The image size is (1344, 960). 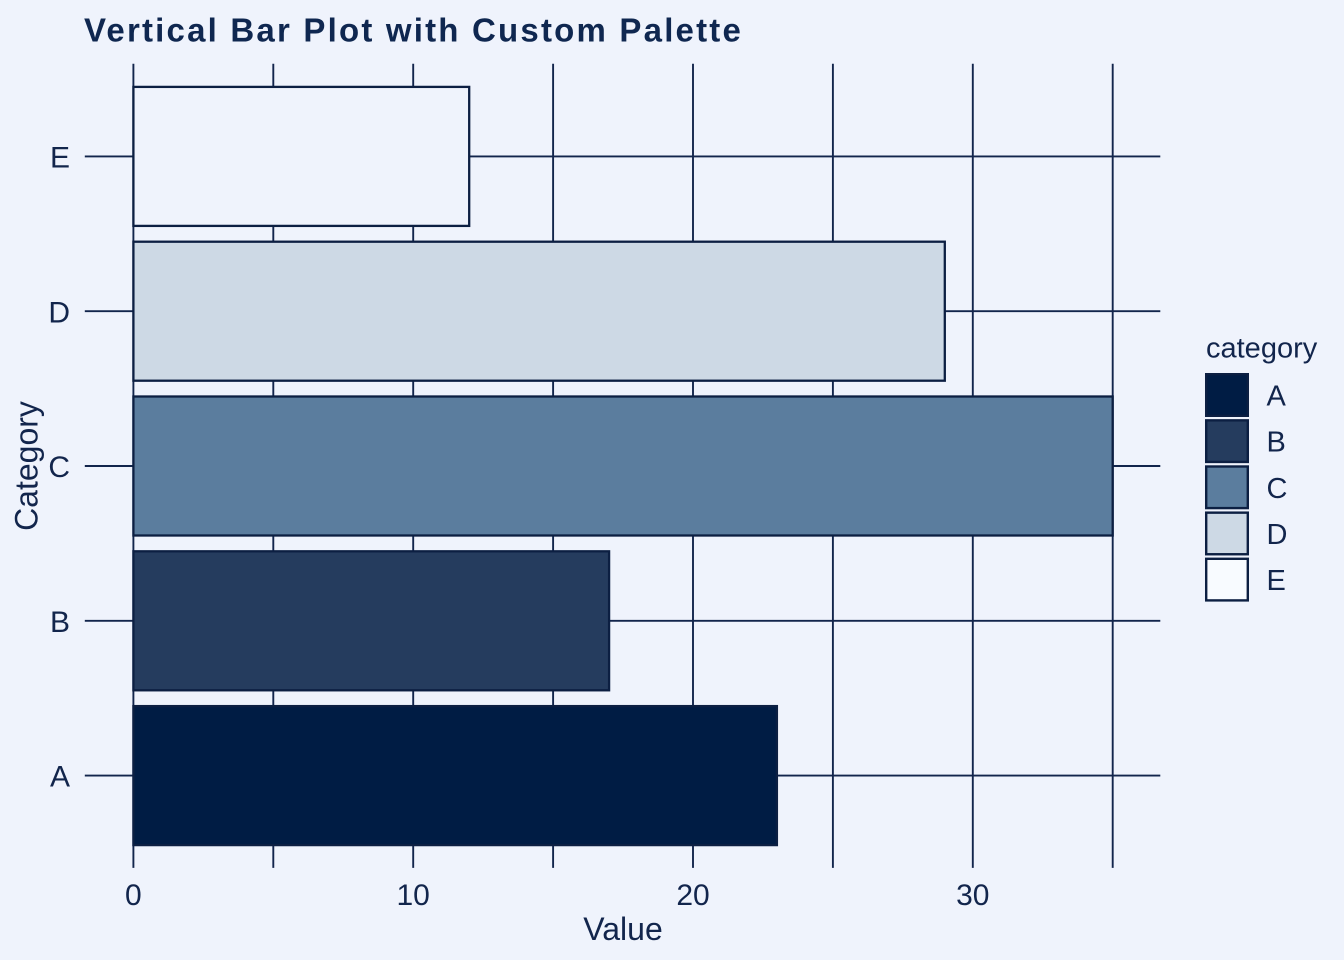 What do you see at coordinates (1262, 349) in the screenshot?
I see `svg-text: category` at bounding box center [1262, 349].